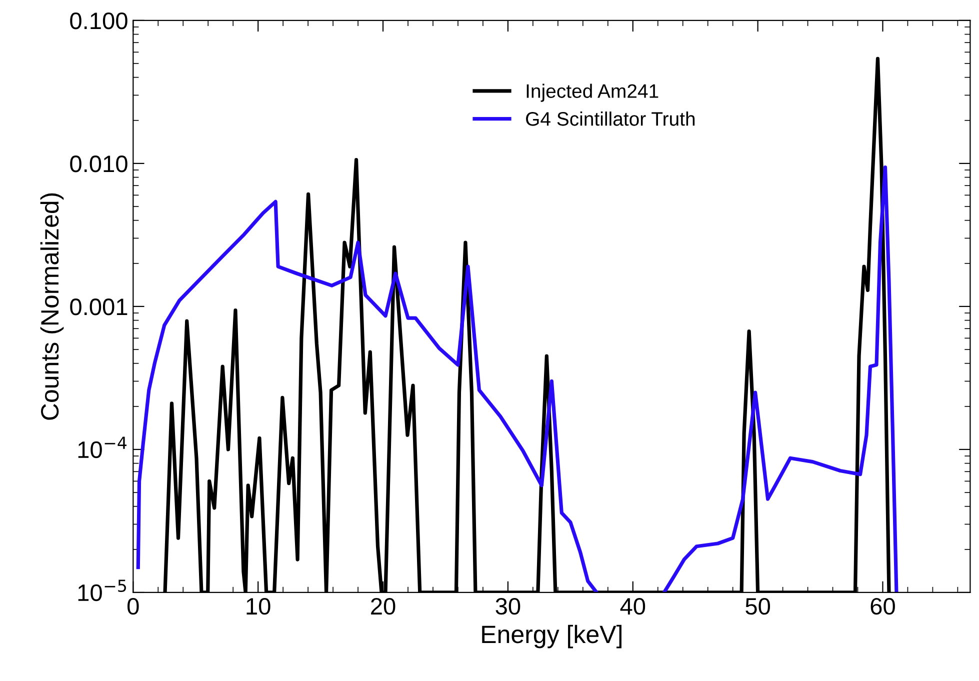 This screenshot has width=979, height=681. I want to click on y-tick-label: 10$^{−5}$, so click(102, 591).